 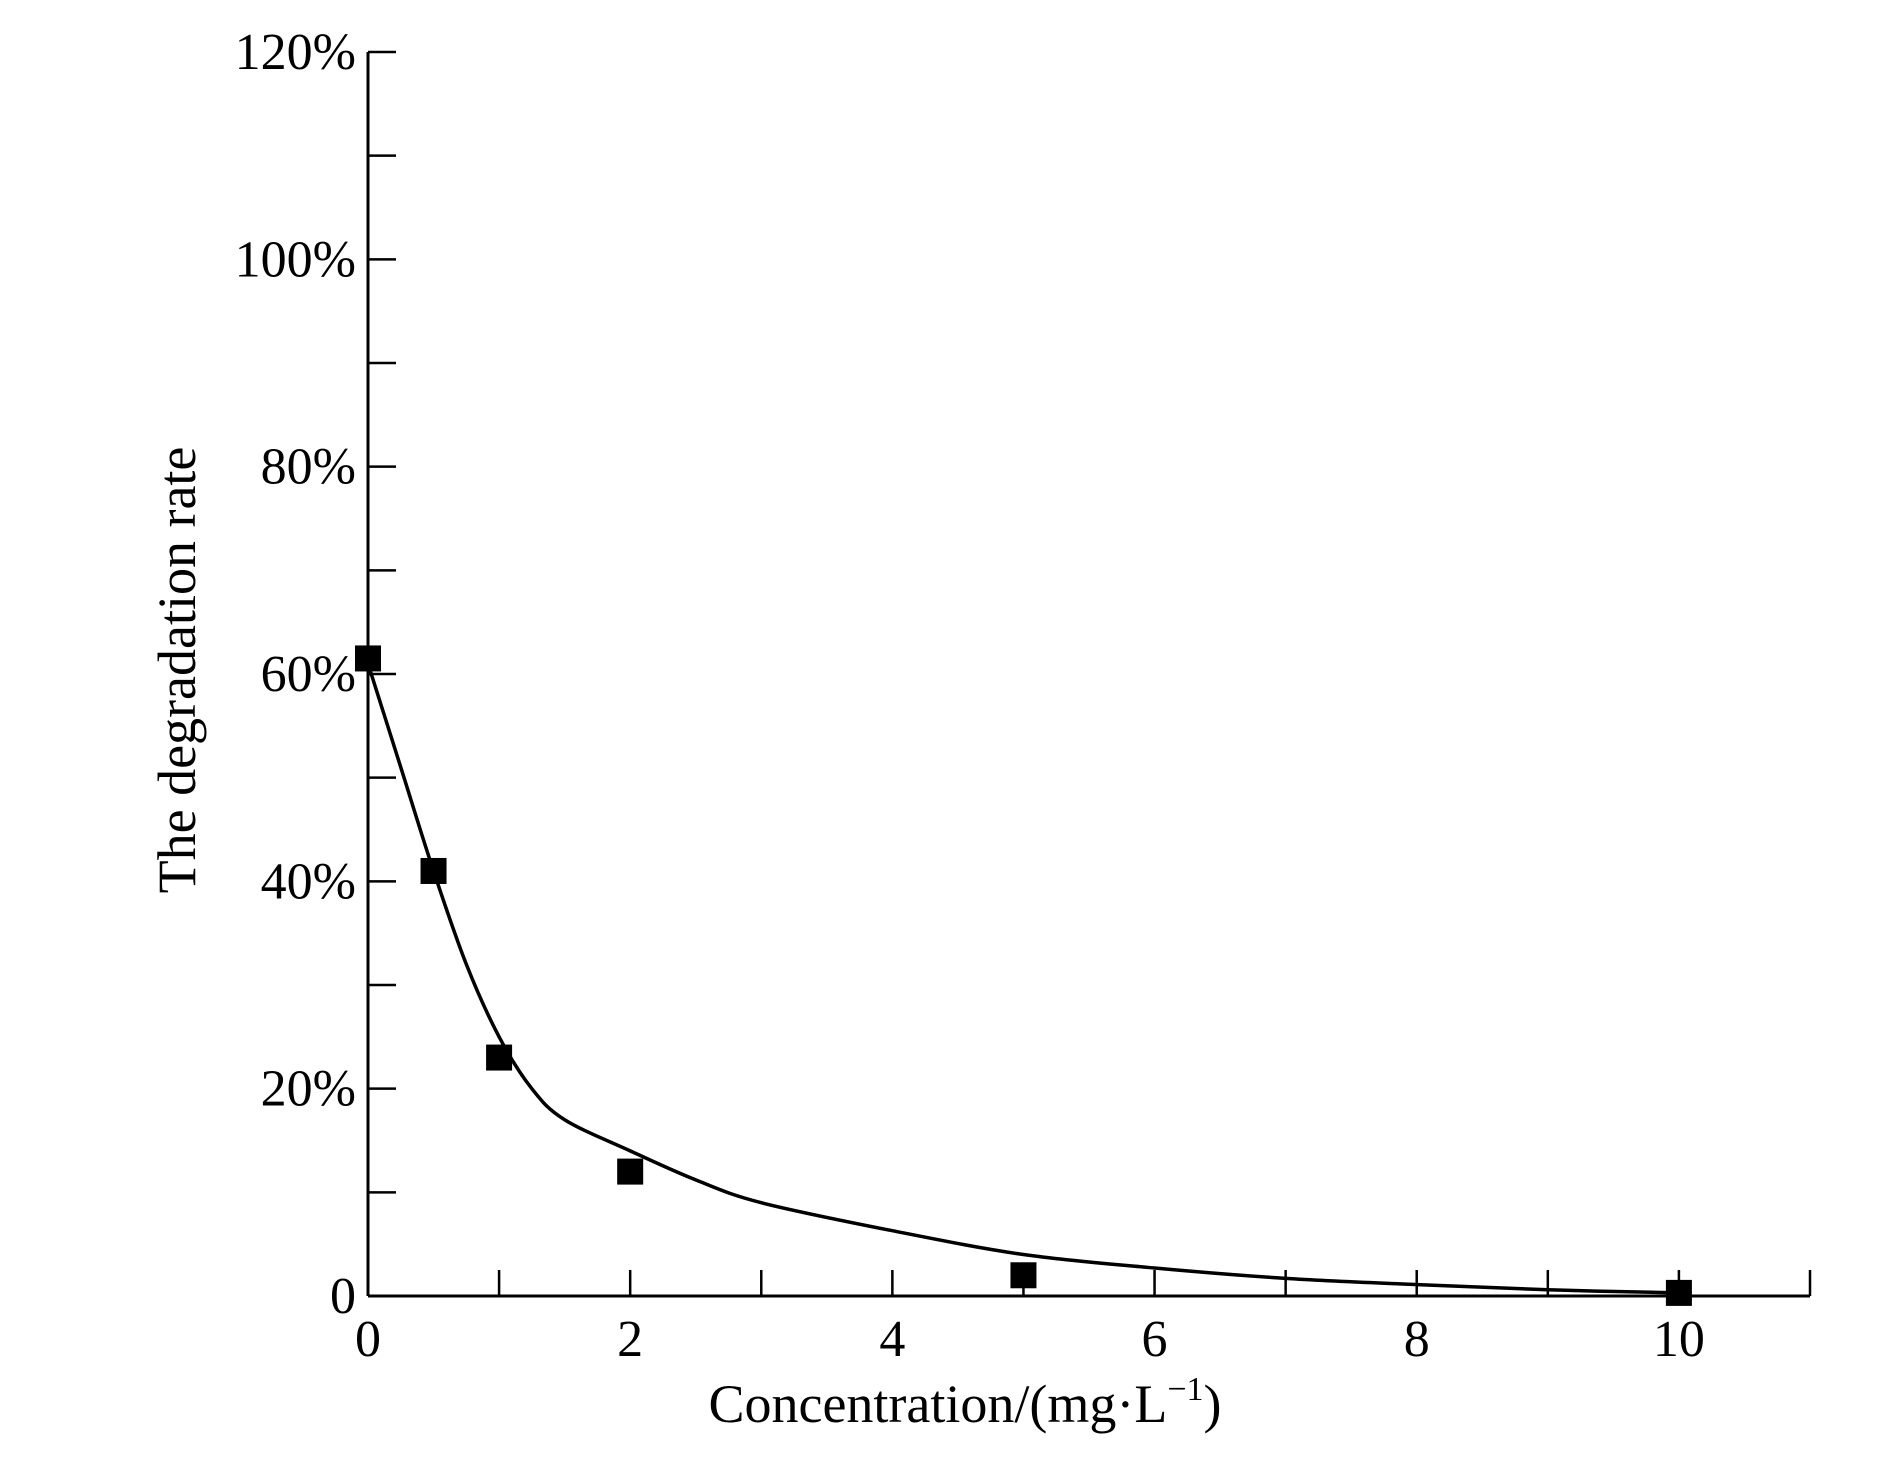 I want to click on y-axis-title: The degradation rate, so click(x=177, y=670).